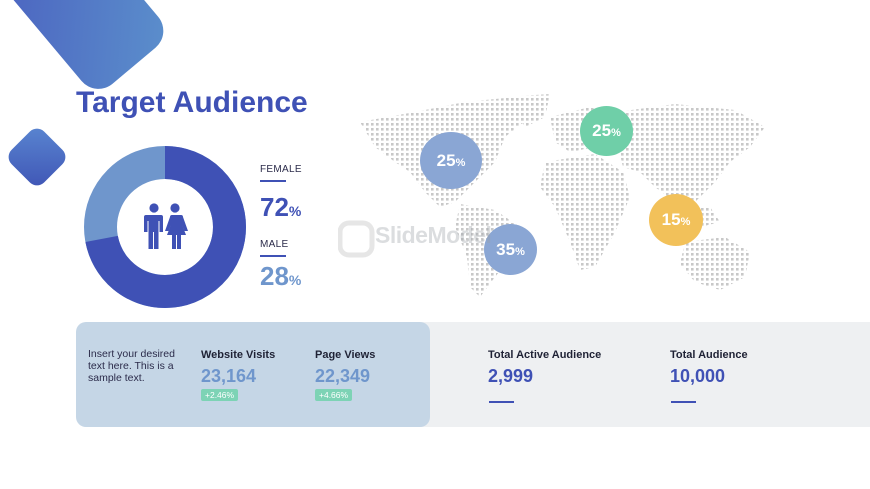 This screenshot has height=489, width=870. What do you see at coordinates (37, 157) in the screenshot?
I see `diamond-shape` at bounding box center [37, 157].